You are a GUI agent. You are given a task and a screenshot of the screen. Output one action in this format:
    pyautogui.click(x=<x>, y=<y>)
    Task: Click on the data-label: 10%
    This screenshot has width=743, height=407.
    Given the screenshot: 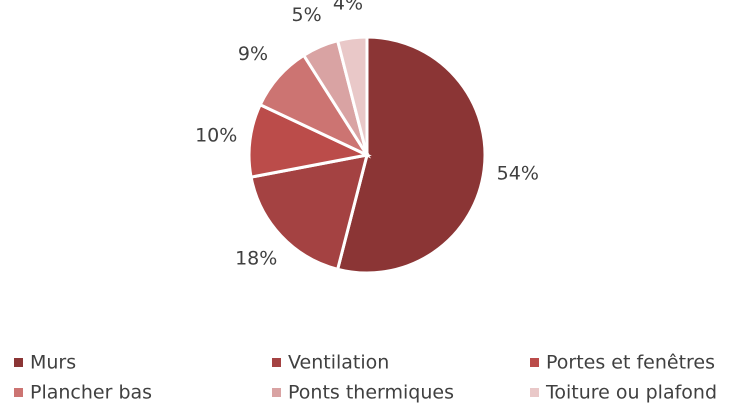 What is the action you would take?
    pyautogui.click(x=216, y=135)
    